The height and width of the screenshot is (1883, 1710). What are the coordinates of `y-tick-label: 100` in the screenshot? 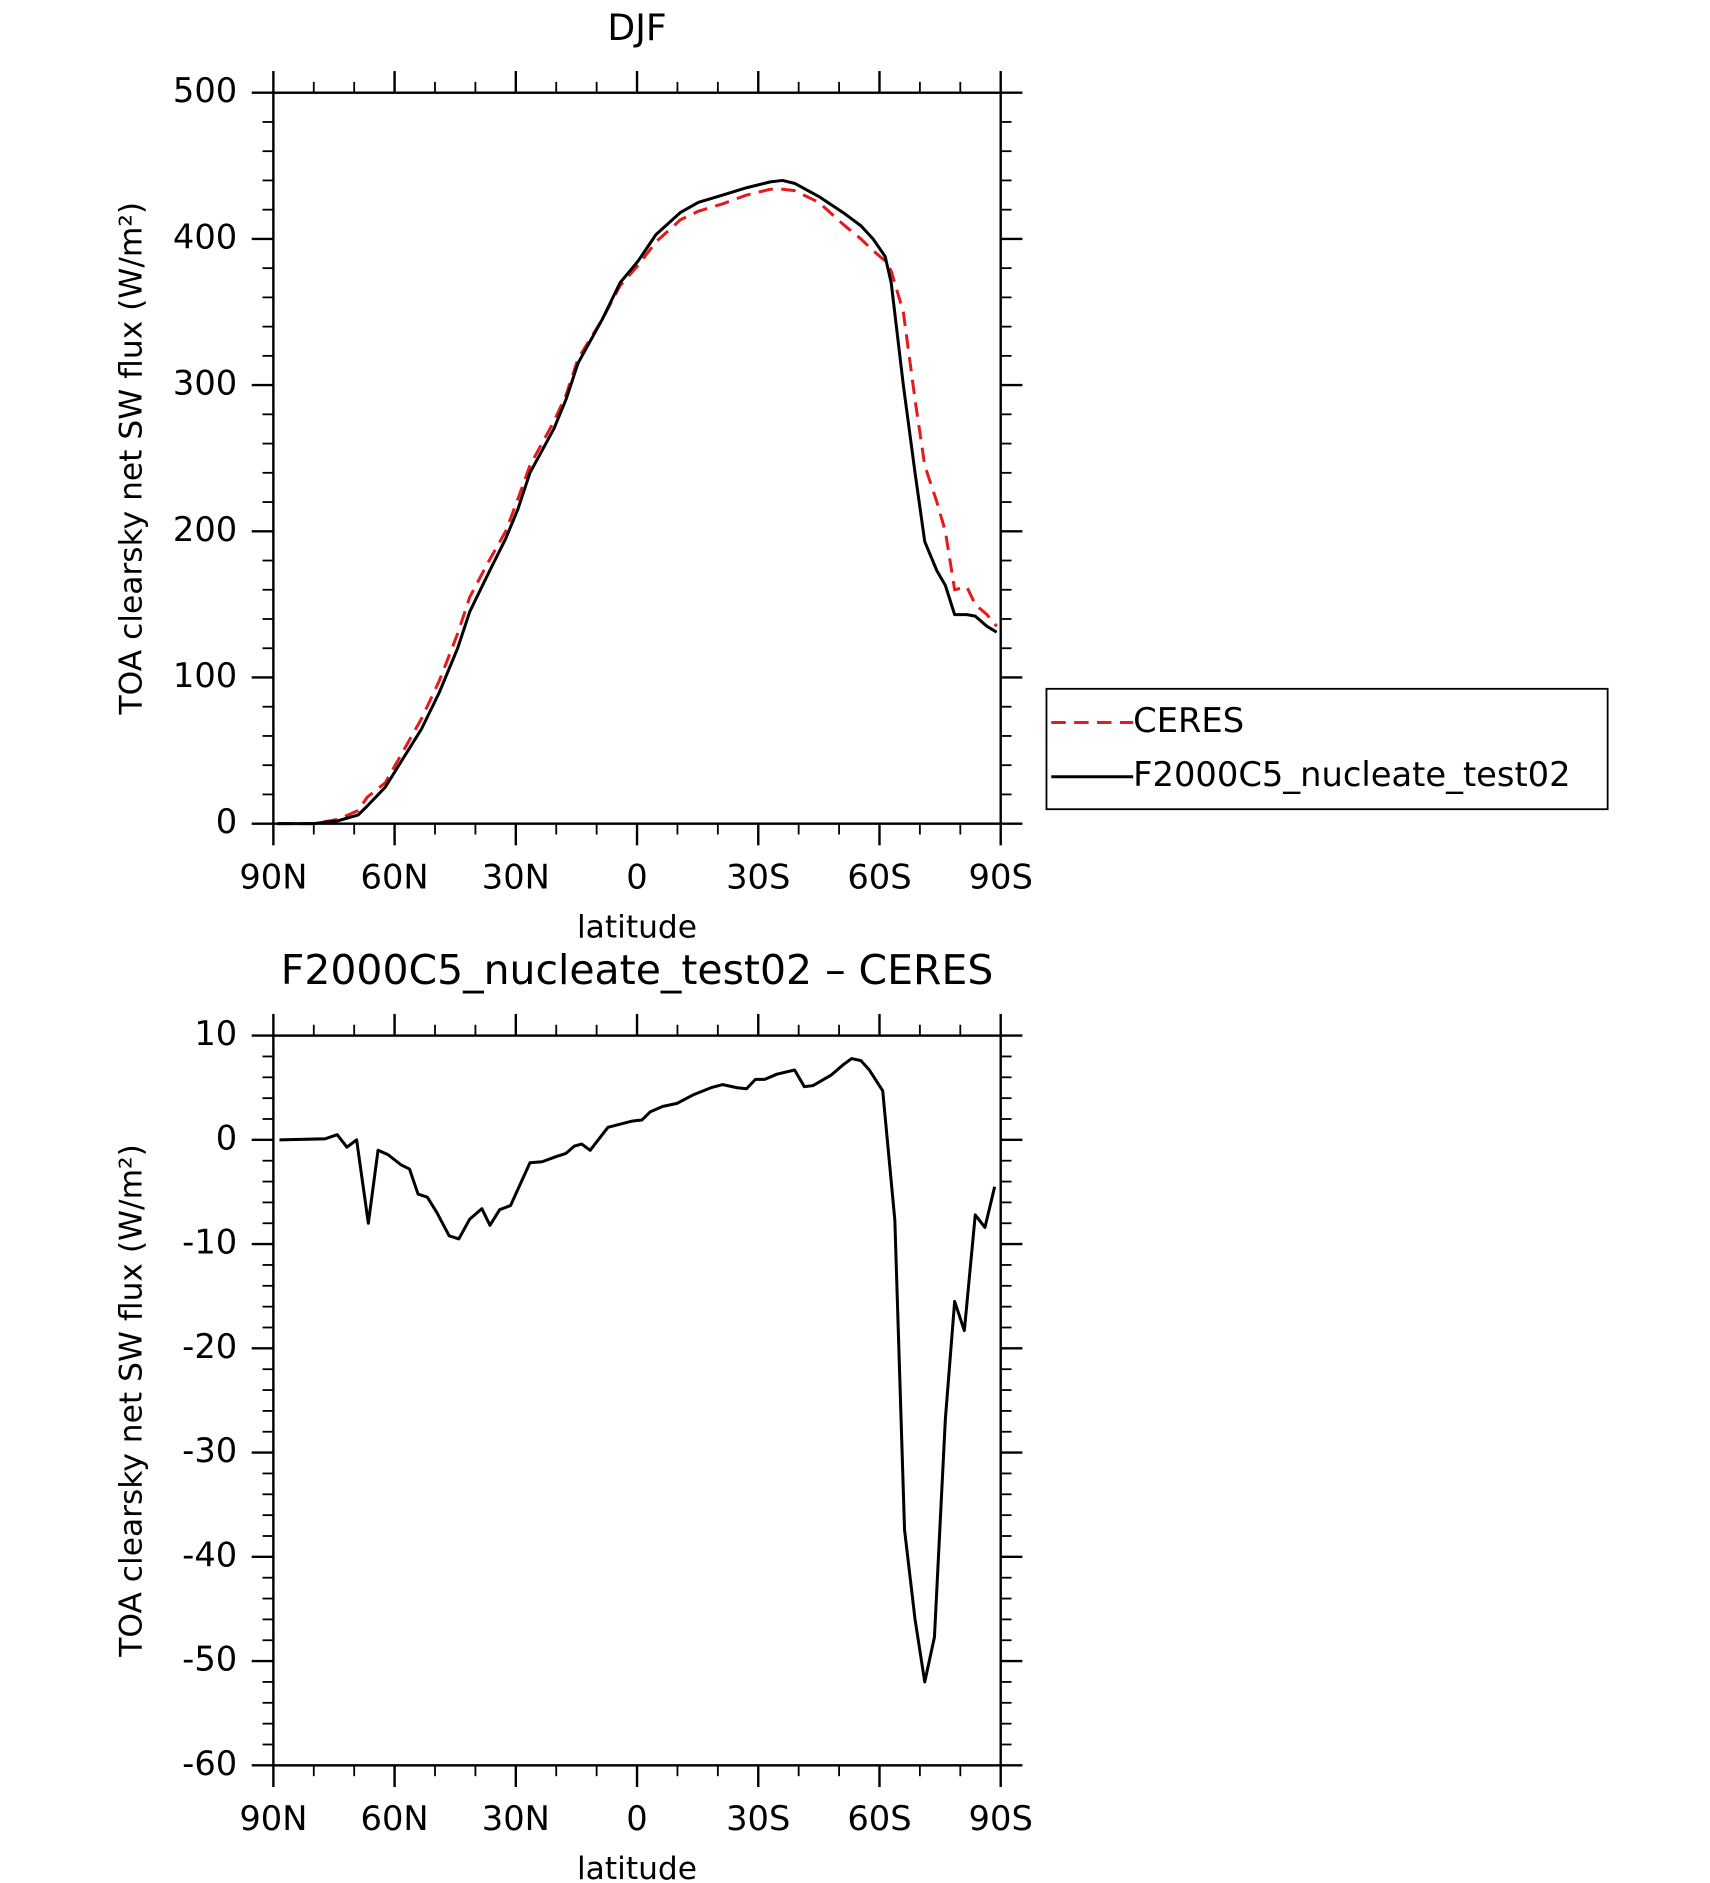 It's located at (205, 675).